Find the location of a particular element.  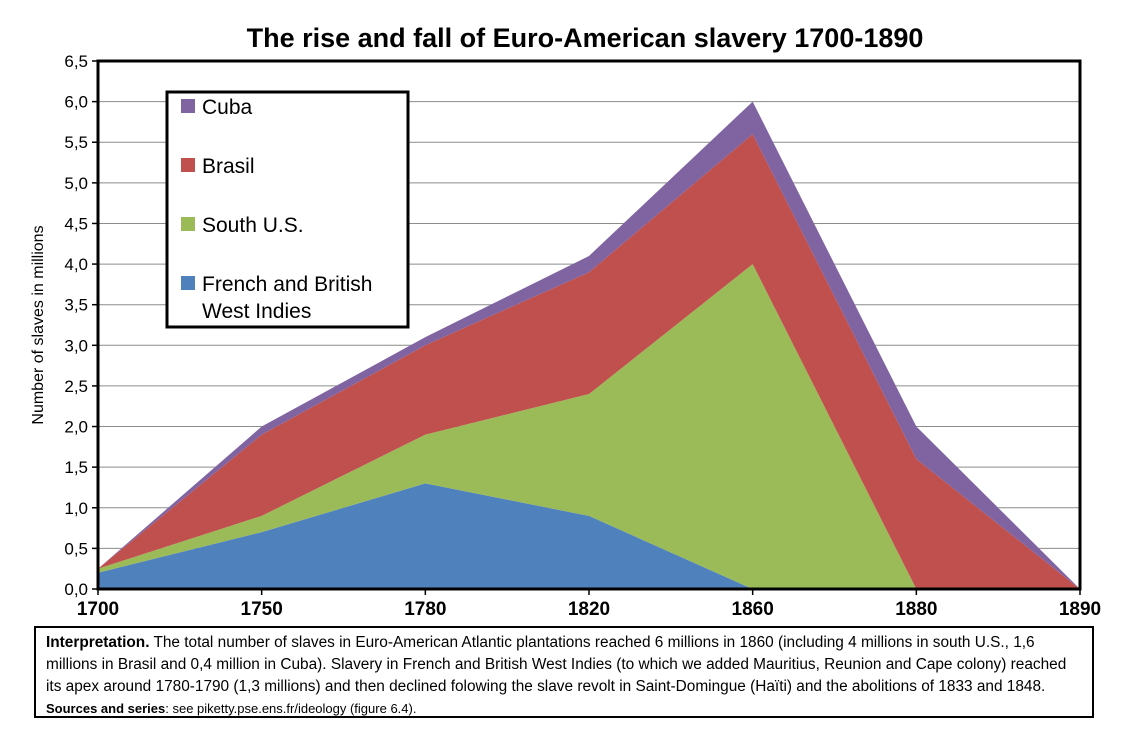

legend-box is located at coordinates (287, 209).